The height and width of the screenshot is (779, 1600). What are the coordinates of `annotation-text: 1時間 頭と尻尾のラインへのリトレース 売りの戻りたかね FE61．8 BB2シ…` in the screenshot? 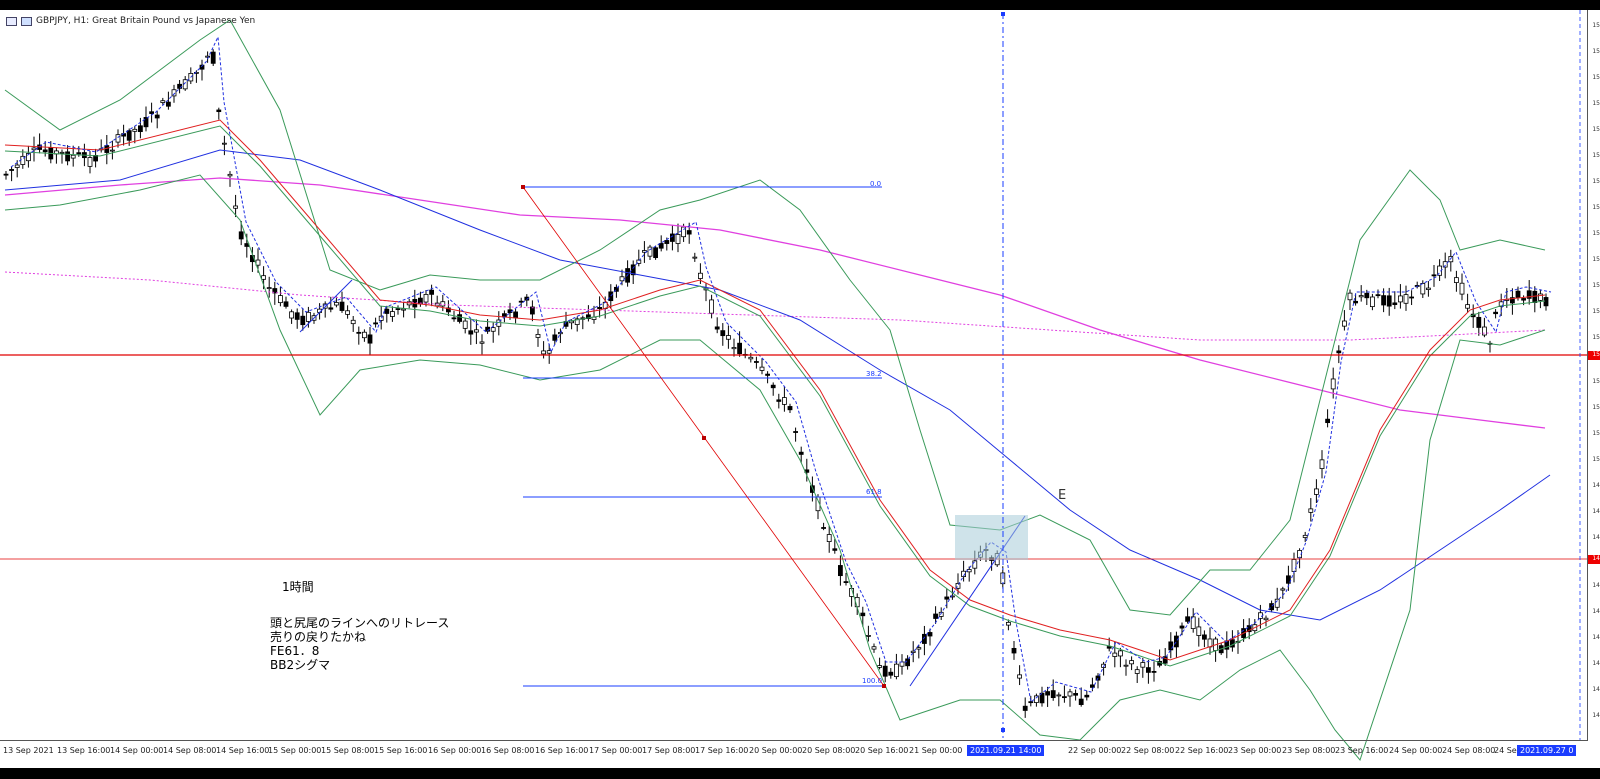 It's located at (359, 626).